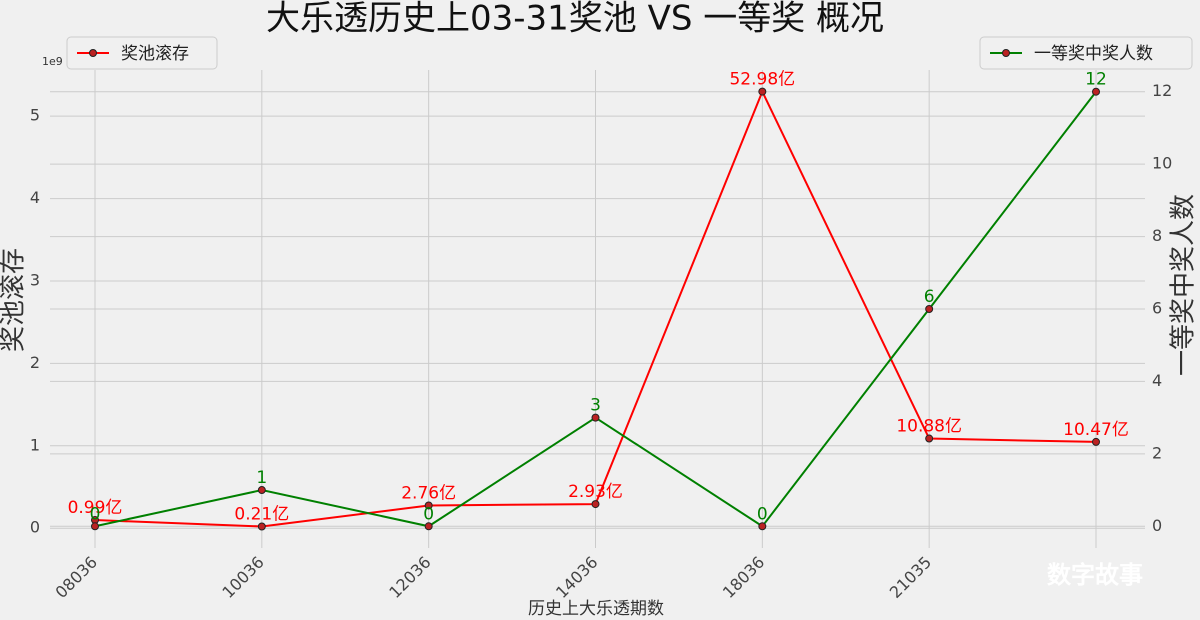 This screenshot has width=1200, height=620. I want to click on y2-tick-label: 10, so click(1162, 163).